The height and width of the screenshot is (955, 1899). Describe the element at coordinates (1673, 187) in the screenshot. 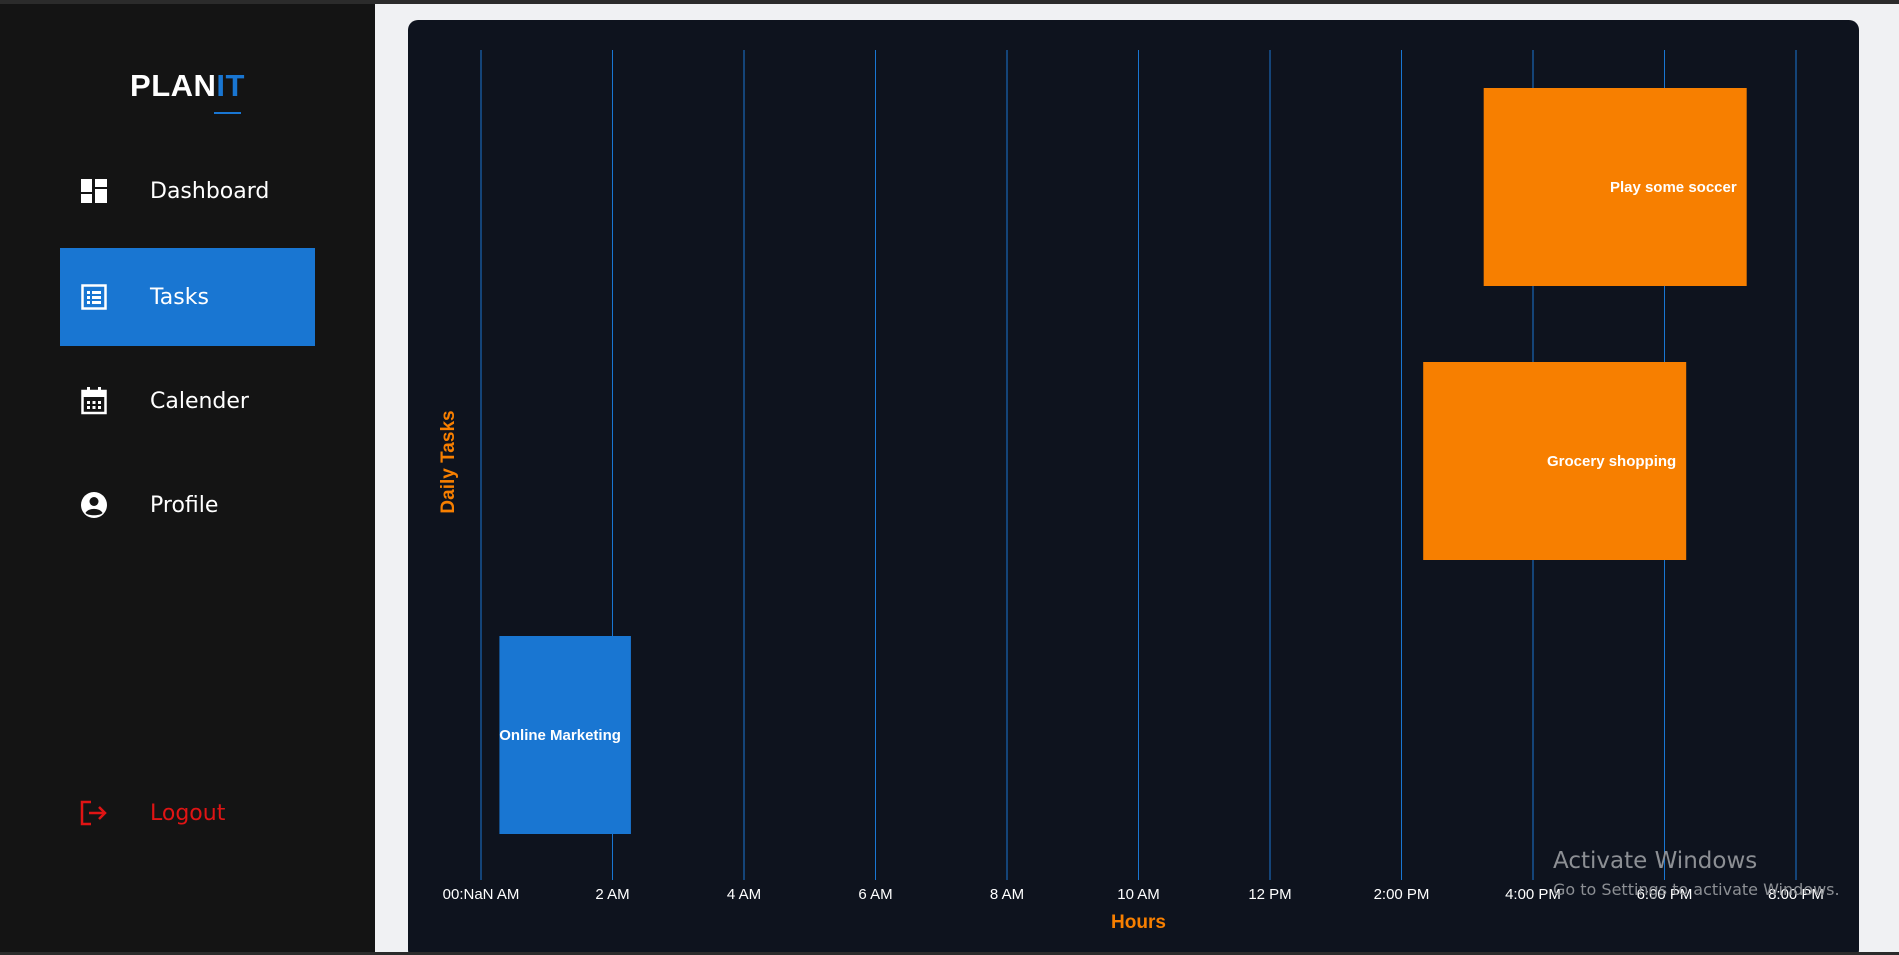

I see `task-label: Play some soccer` at that location.